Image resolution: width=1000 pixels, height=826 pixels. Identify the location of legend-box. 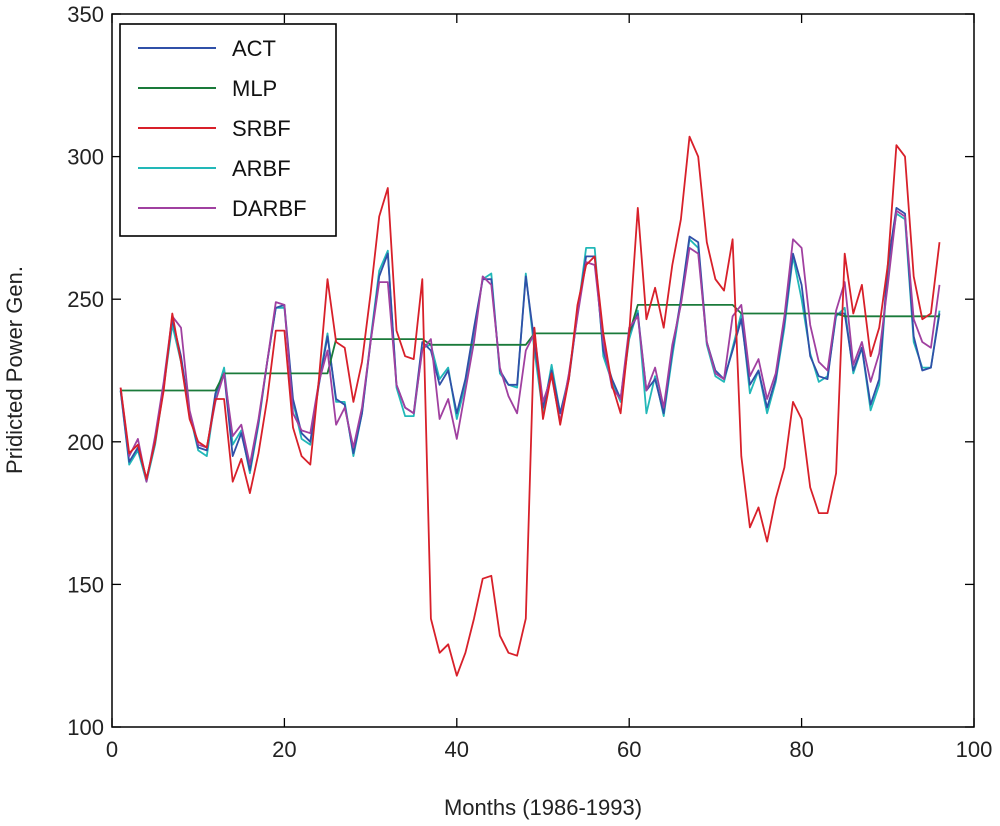
(228, 130).